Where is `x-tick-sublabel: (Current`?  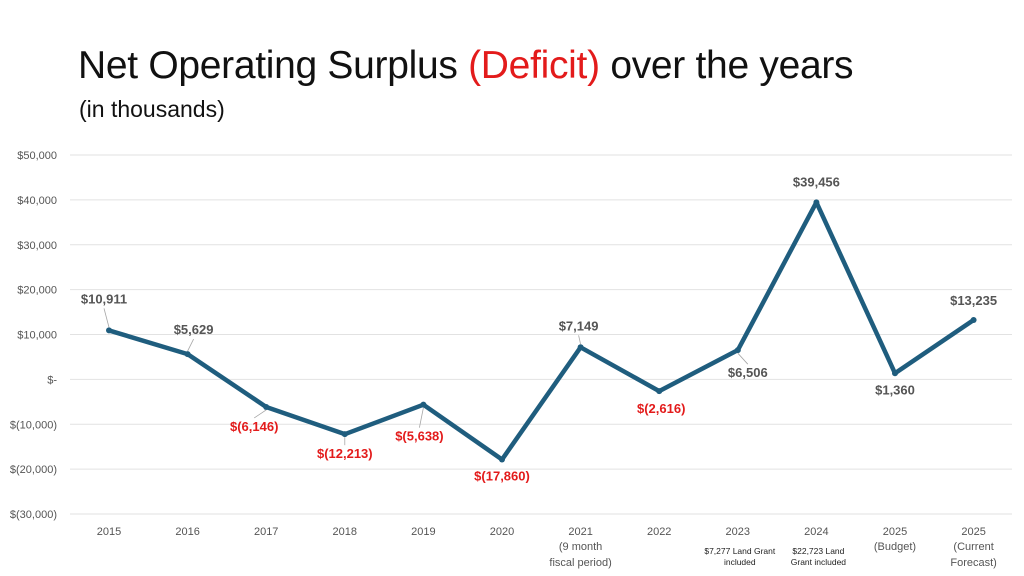
x-tick-sublabel: (Current is located at coordinates (973, 547).